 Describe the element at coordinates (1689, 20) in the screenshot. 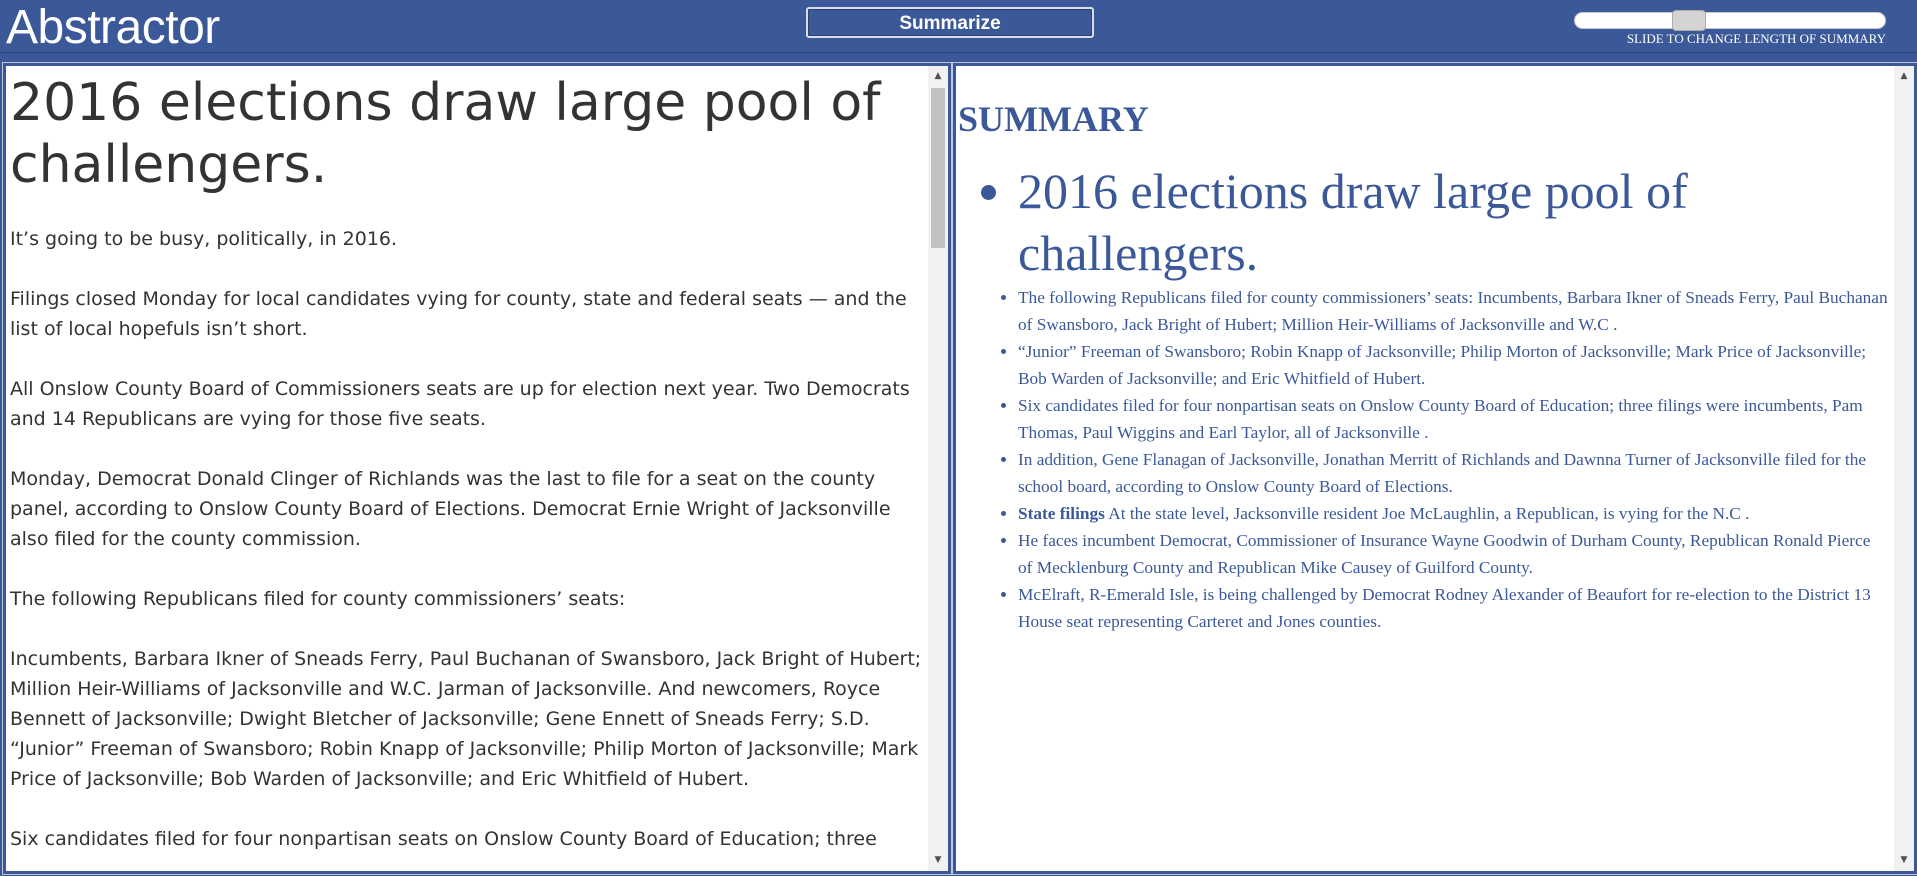

I see `slider-handle` at that location.